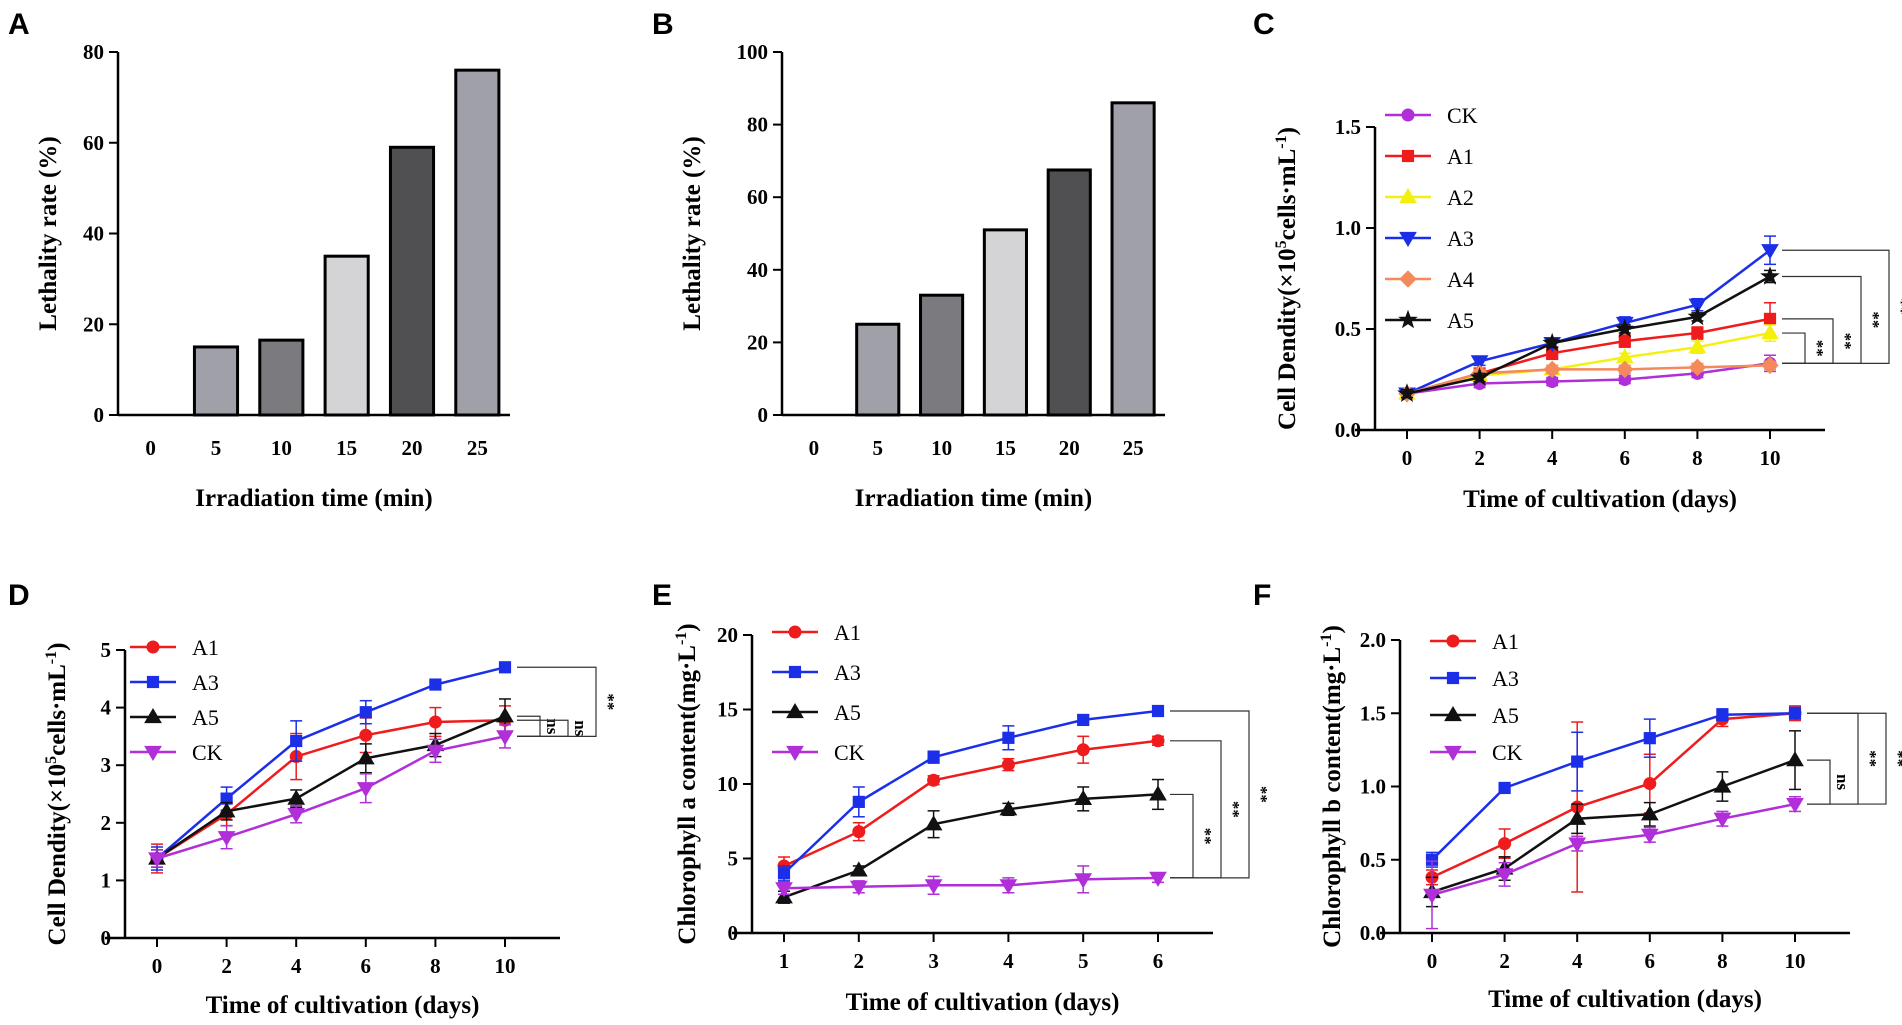  I want to click on y-axis-label: Chlorophyll a content(mg·L-1), so click(687, 783).